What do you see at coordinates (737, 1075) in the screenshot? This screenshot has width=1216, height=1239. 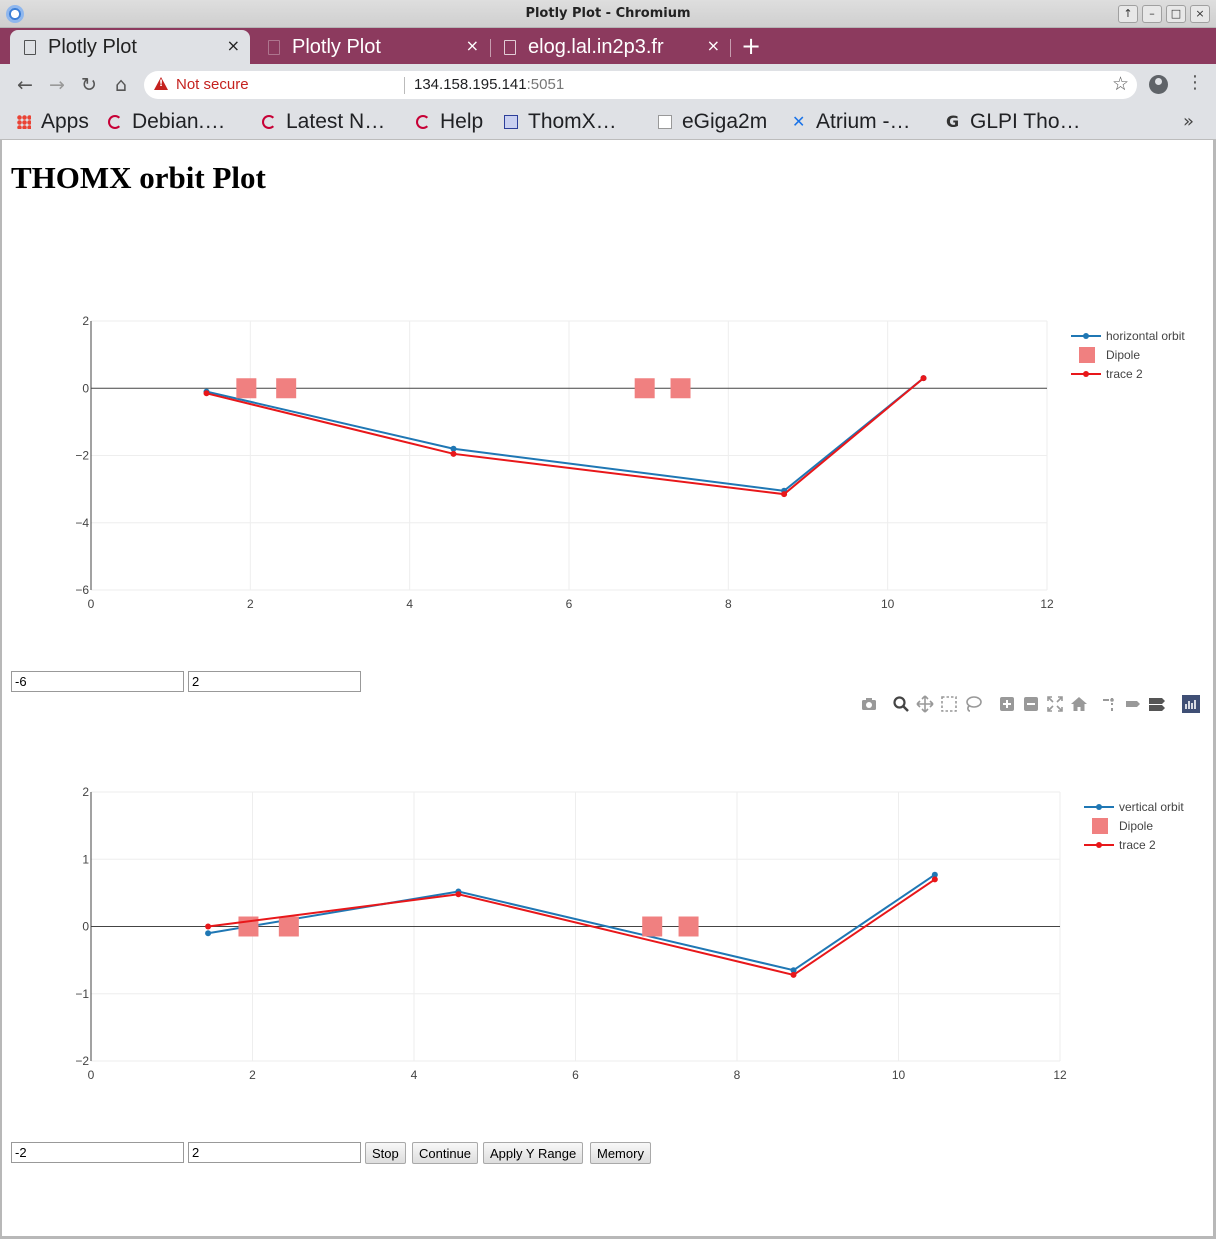 I see `x-tick-label: 8` at bounding box center [737, 1075].